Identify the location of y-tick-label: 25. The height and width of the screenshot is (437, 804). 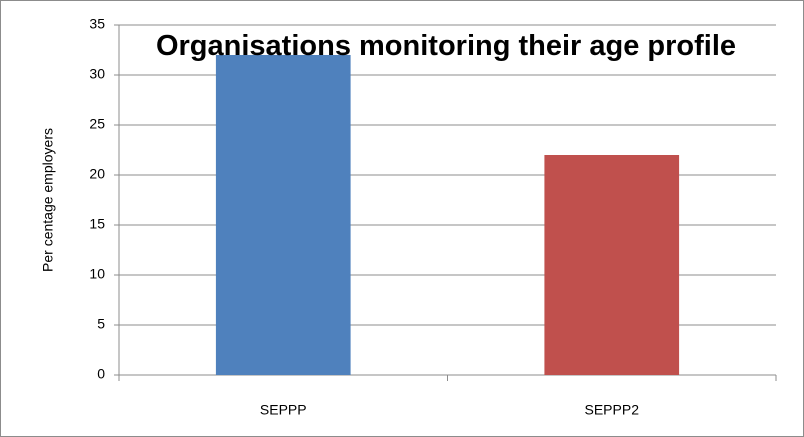
(97, 124).